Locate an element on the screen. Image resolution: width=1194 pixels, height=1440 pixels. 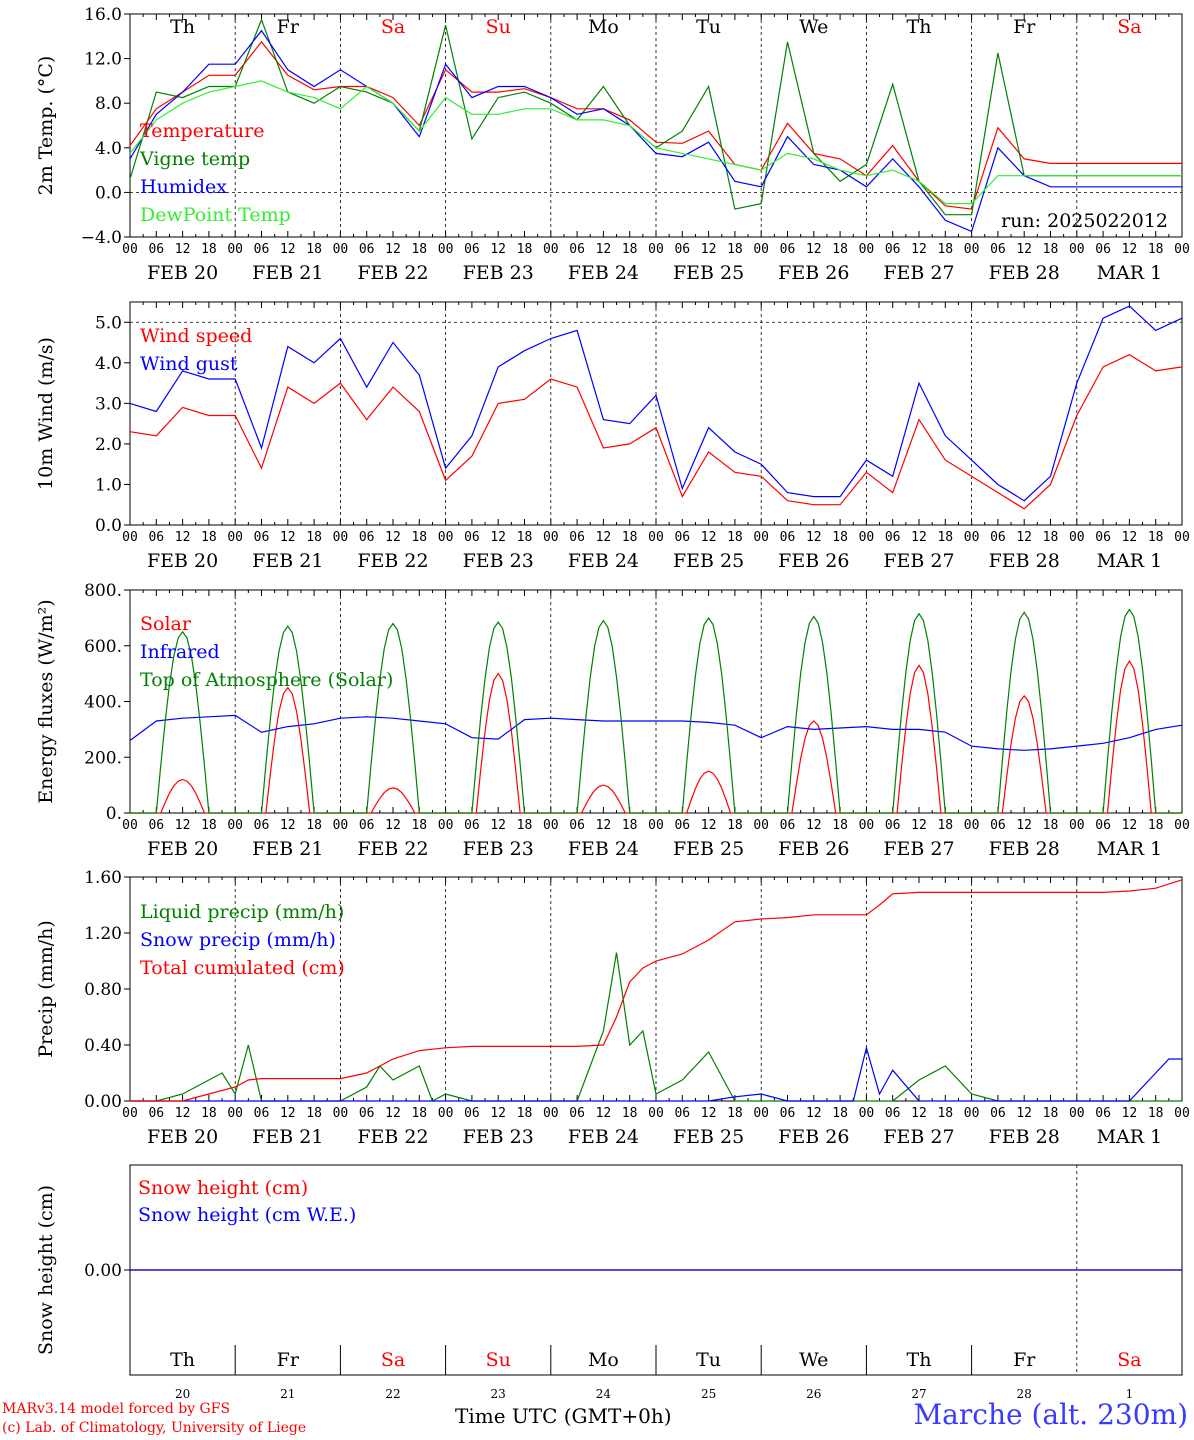
series-line-infrared is located at coordinates (656, 732).